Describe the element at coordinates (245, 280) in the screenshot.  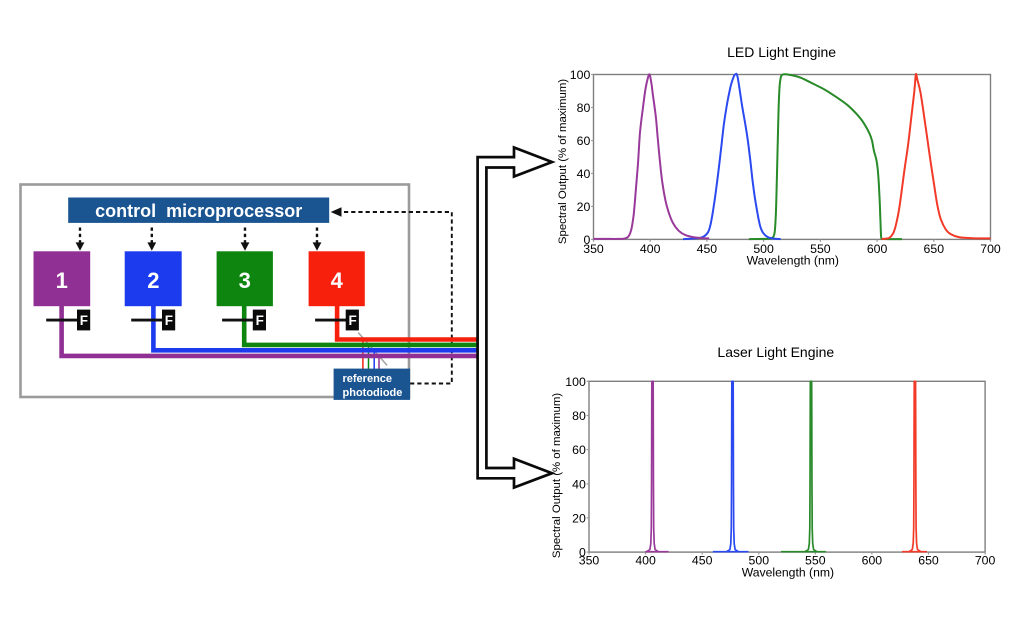
I see `svg-text: 3` at that location.